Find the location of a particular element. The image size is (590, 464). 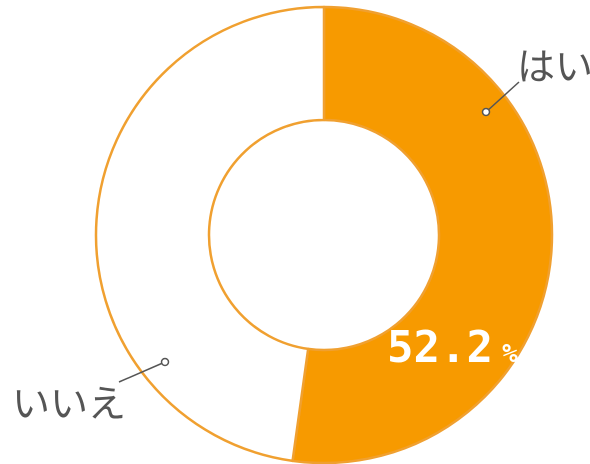

data-label-yes: 52.2 % is located at coordinates (452, 347).